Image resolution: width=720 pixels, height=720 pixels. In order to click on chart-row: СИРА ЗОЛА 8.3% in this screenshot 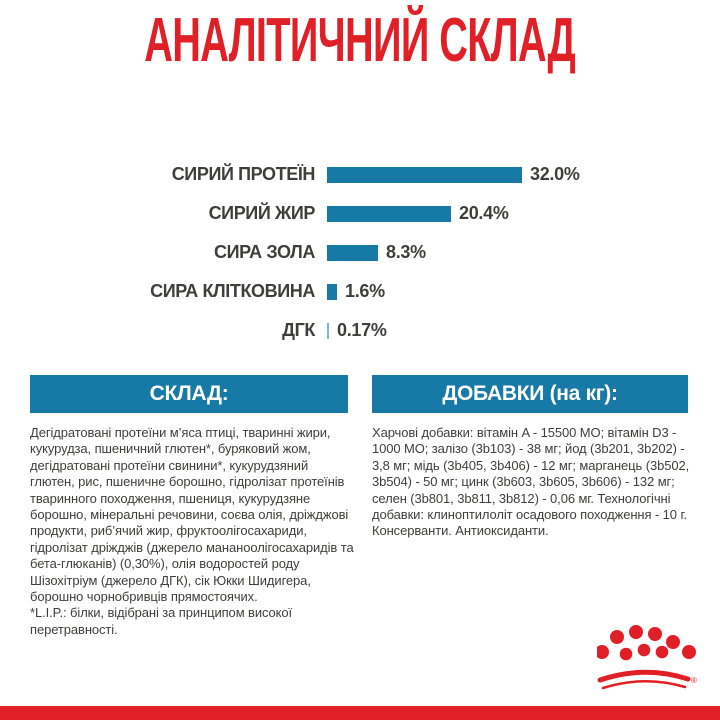, I will do `click(360, 252)`.